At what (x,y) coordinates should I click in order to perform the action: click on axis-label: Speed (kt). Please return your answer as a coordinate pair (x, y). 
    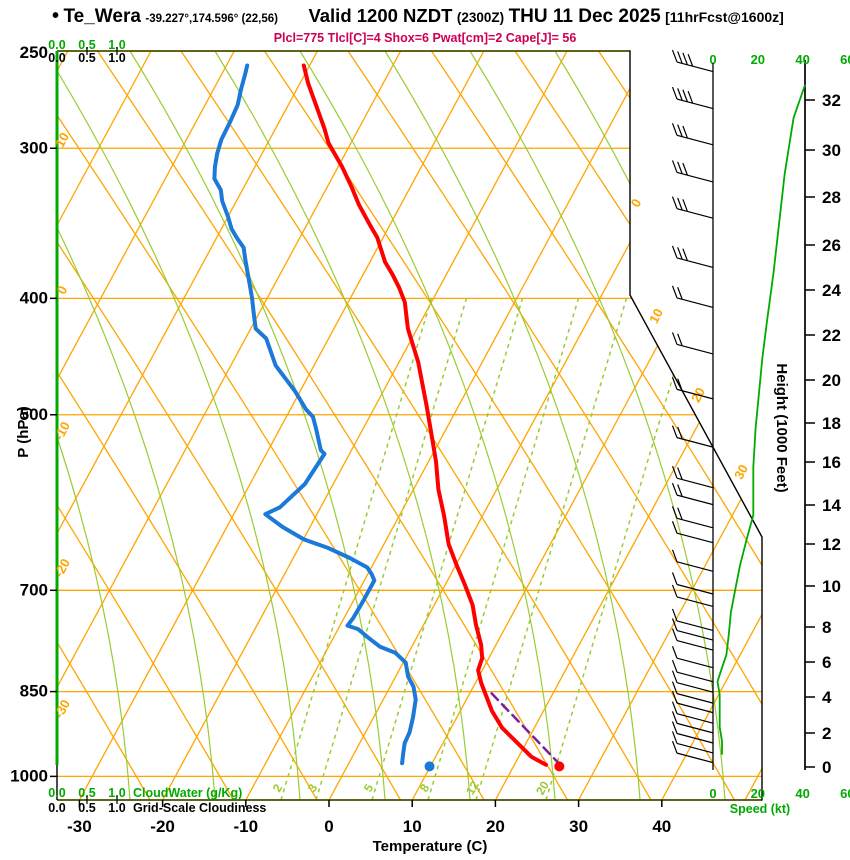
    Looking at the image, I should click on (760, 809).